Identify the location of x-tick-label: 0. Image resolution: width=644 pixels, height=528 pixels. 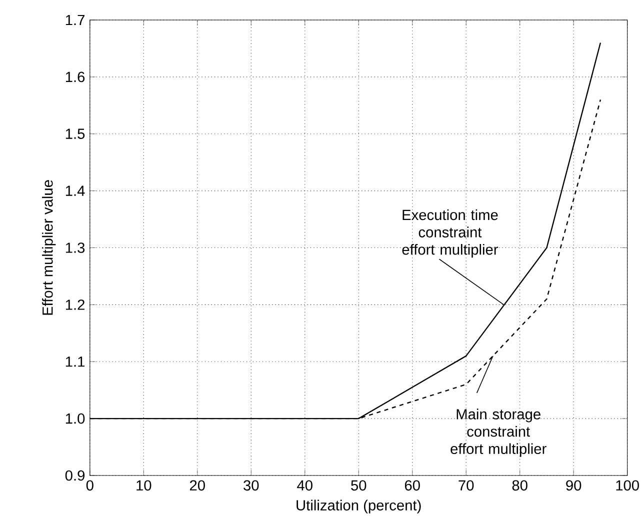
(90, 485).